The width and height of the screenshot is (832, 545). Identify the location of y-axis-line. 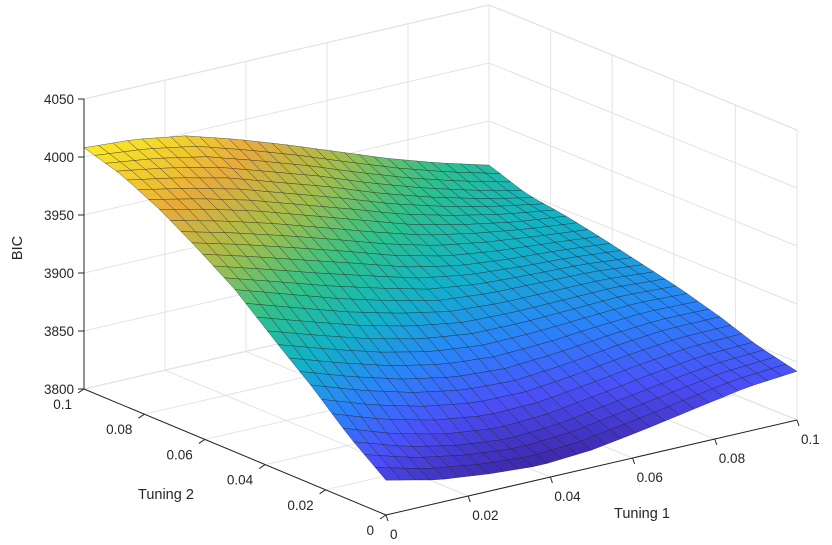
(235, 452).